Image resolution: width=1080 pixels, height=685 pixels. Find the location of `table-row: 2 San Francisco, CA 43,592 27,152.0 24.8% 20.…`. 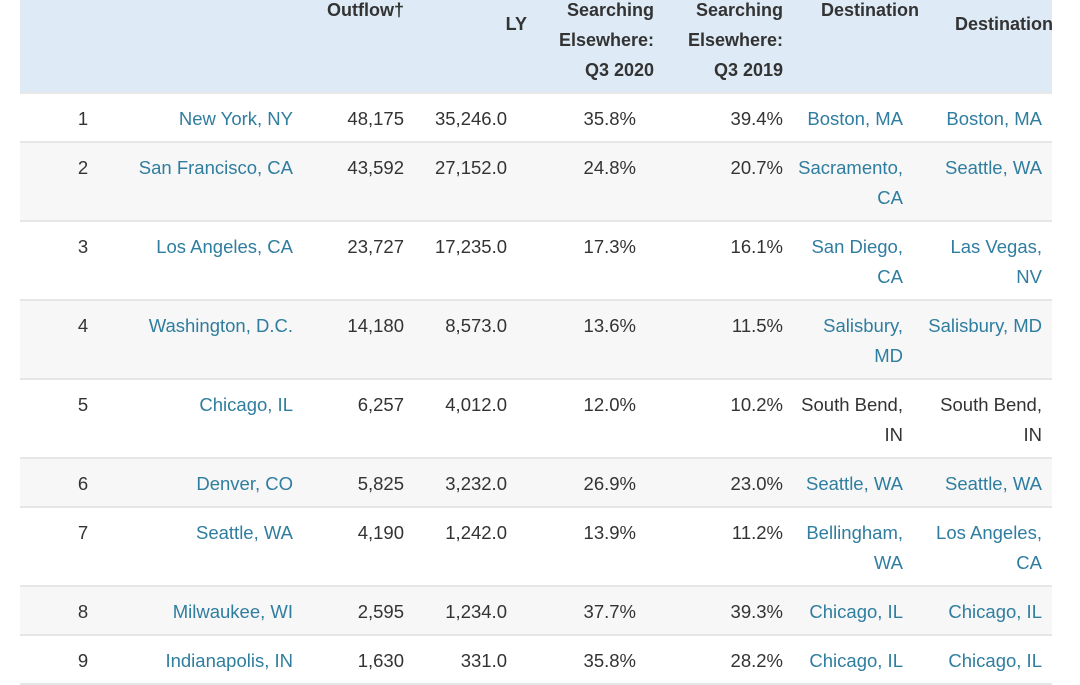

table-row: 2 San Francisco, CA 43,592 27,152.0 24.8% 20.… is located at coordinates (536, 182).